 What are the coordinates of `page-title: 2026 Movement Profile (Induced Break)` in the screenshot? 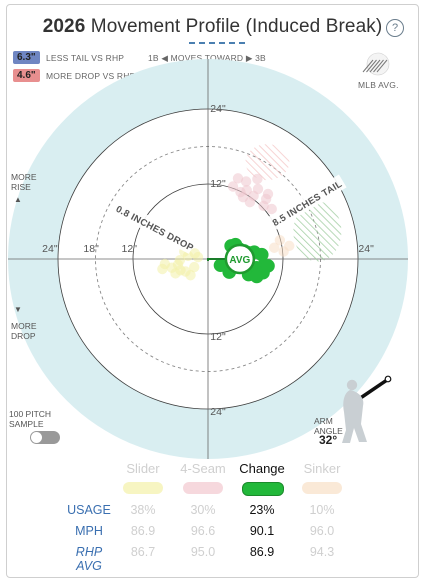 It's located at (212, 27).